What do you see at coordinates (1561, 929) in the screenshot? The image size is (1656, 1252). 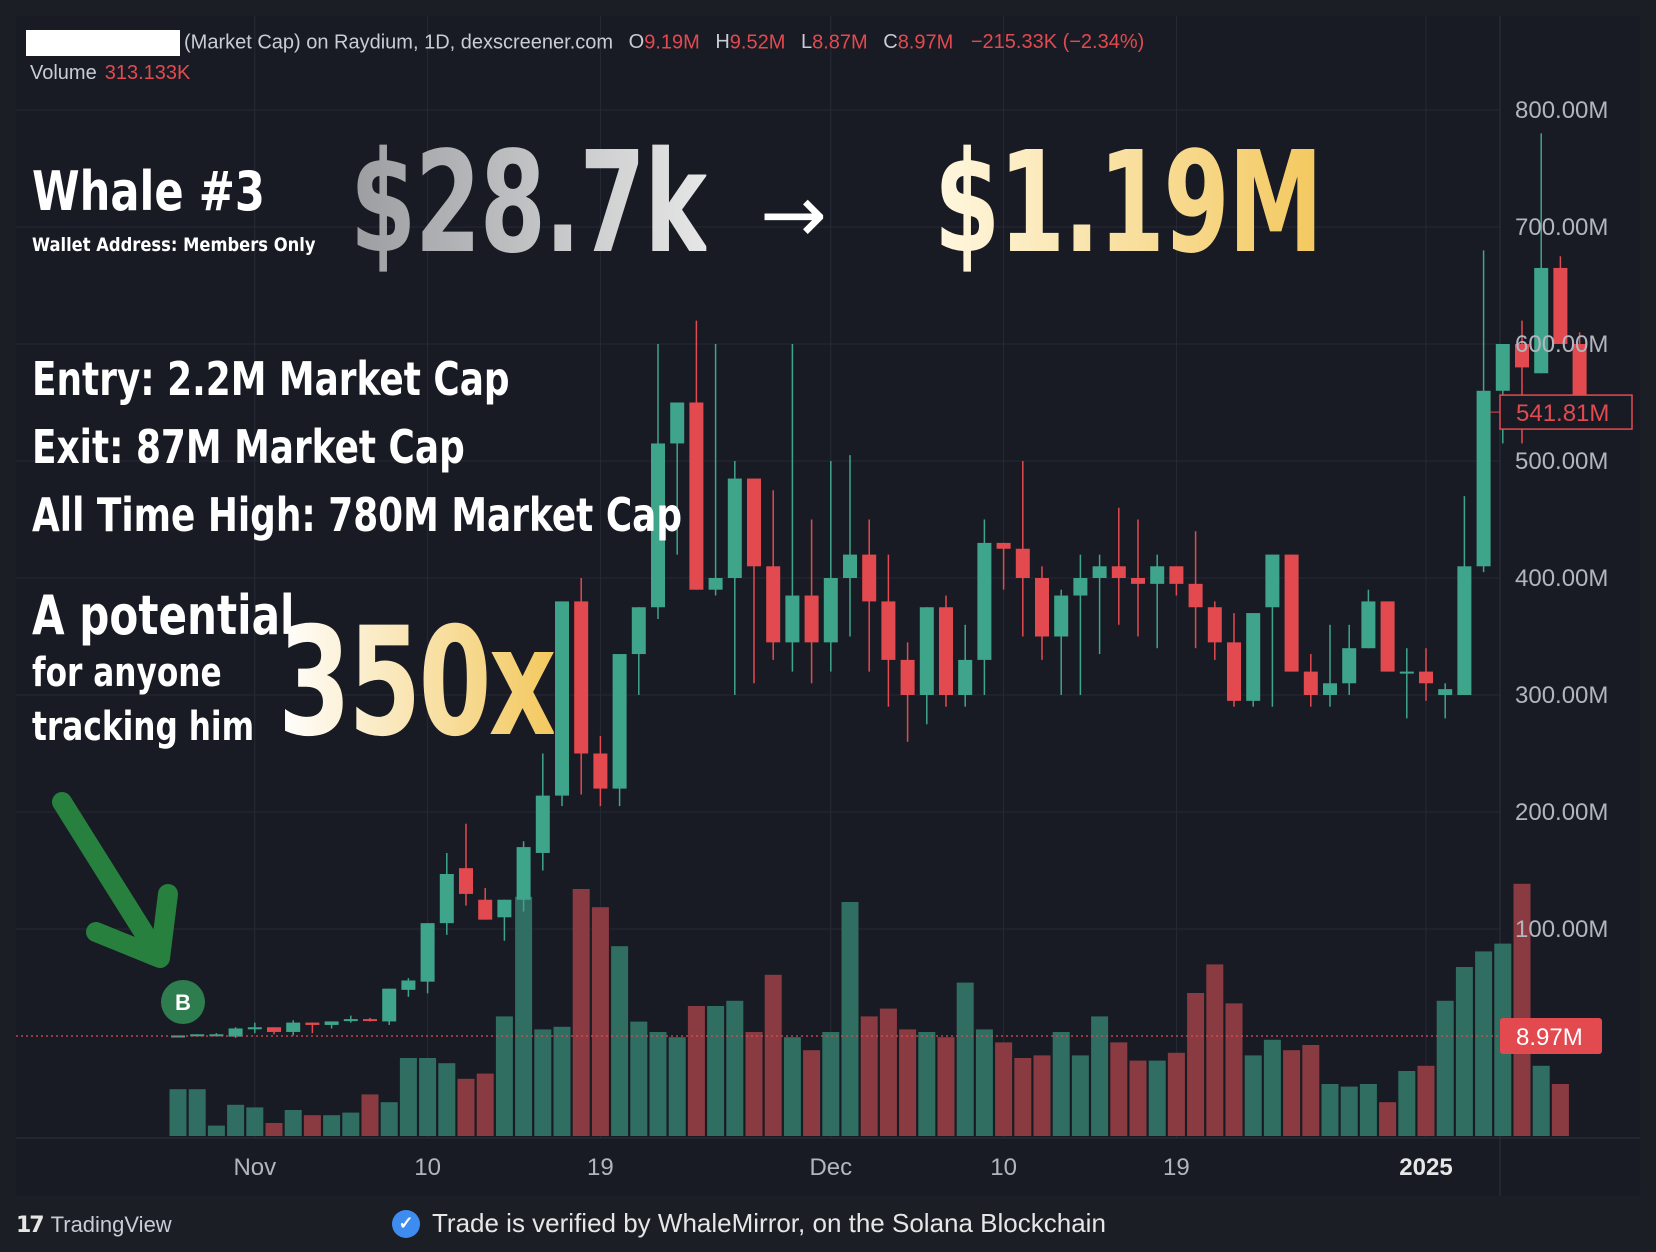 I see `y-tick-label: 100.00M` at bounding box center [1561, 929].